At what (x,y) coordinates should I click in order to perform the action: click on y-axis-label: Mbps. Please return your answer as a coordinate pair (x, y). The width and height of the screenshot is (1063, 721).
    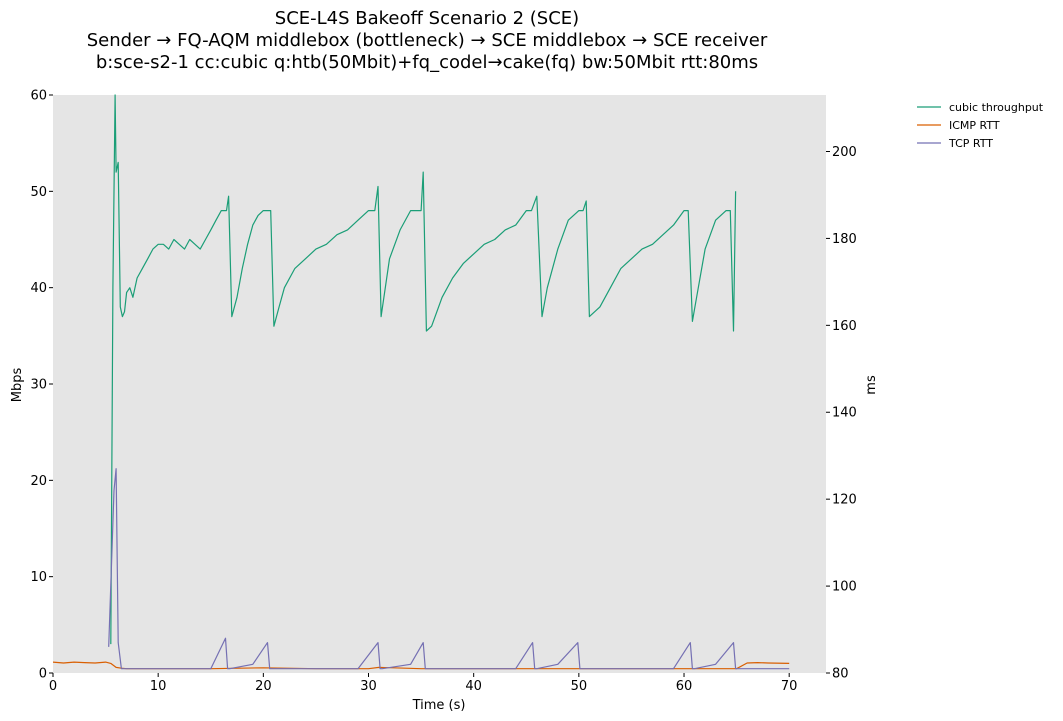
    Looking at the image, I should click on (17, 385).